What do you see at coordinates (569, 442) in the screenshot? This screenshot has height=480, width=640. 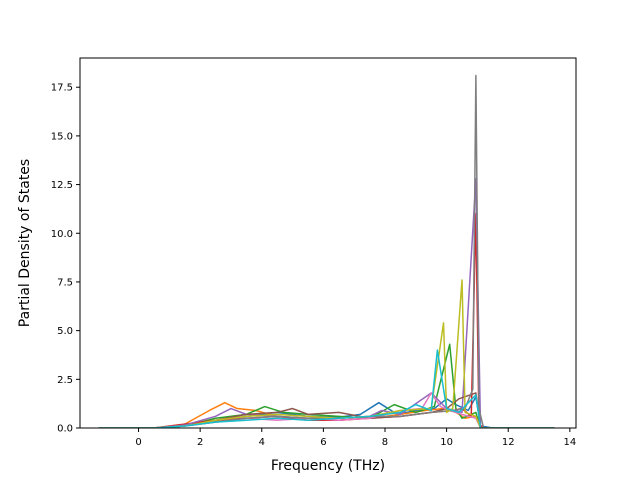 I see `x-tick-label: 14` at bounding box center [569, 442].